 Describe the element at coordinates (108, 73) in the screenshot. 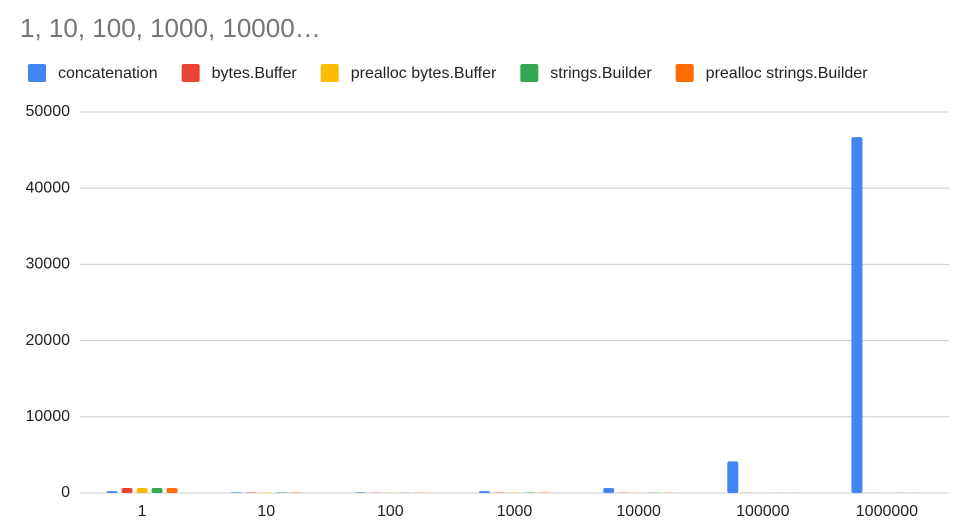

I see `legend-label: concatenation` at that location.